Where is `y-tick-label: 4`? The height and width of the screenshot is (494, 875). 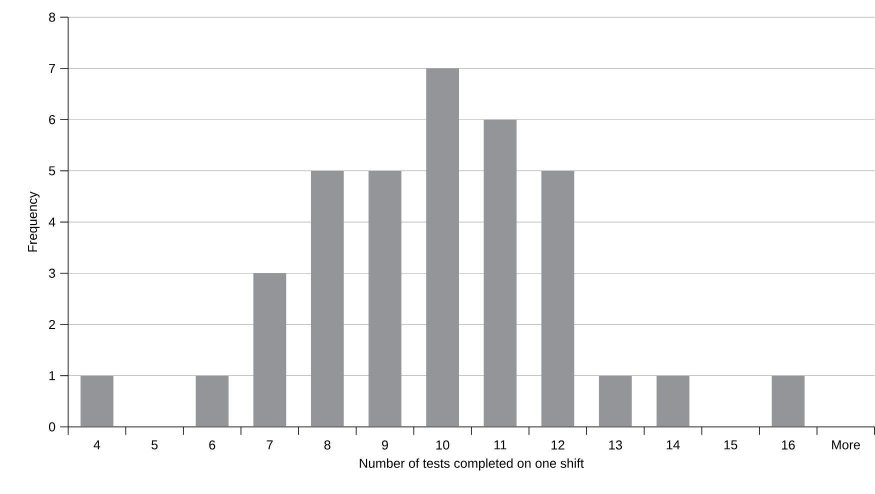
y-tick-label: 4 is located at coordinates (52, 222).